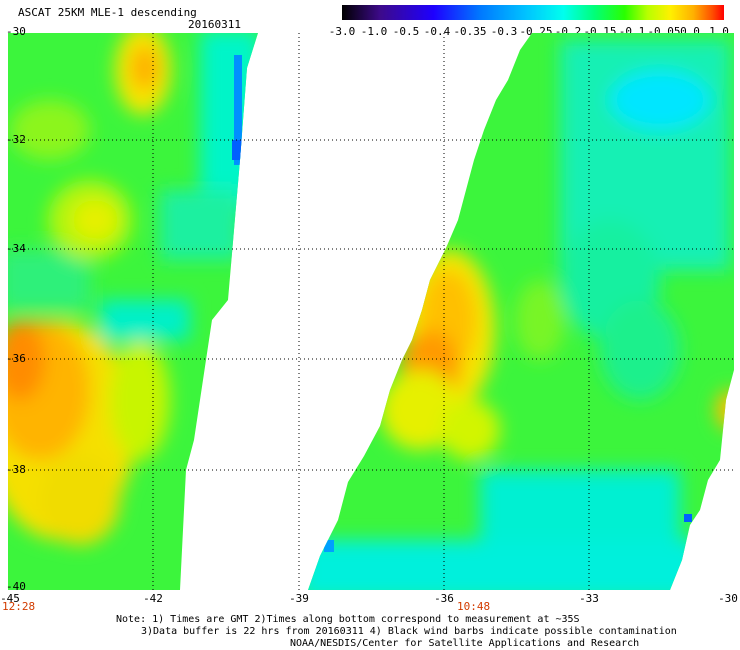 The height and width of the screenshot is (650, 740). What do you see at coordinates (728, 598) in the screenshot?
I see `lon-label: -30` at bounding box center [728, 598].